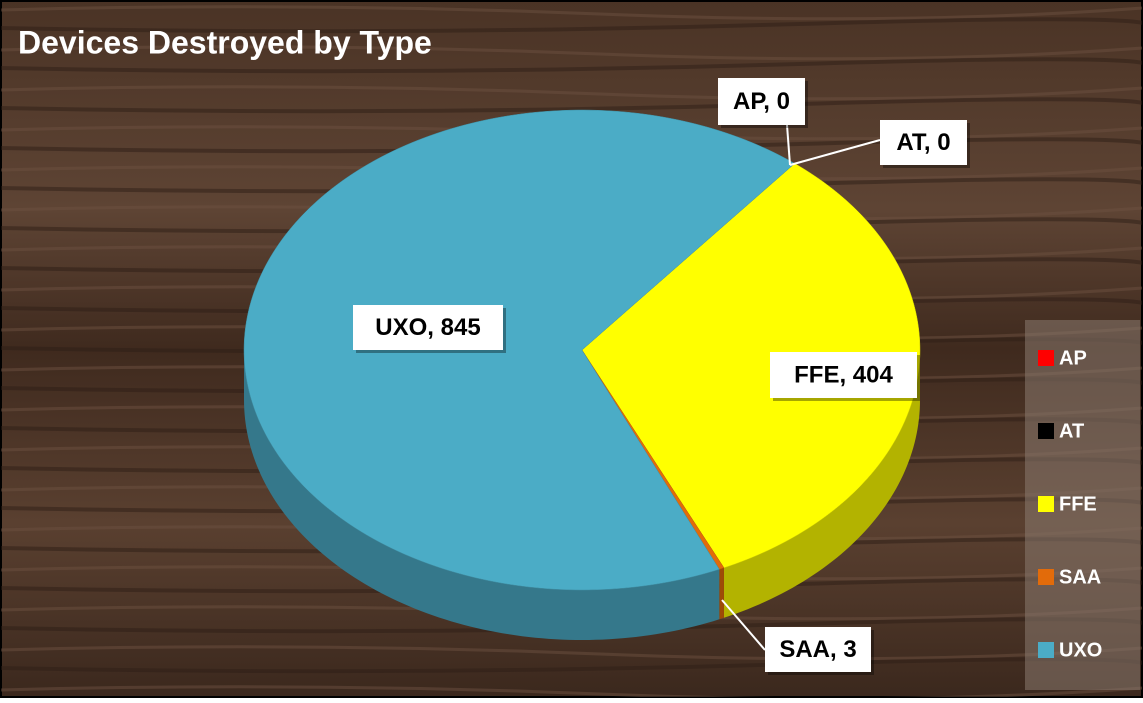 Image resolution: width=1143 pixels, height=703 pixels. I want to click on data-label: AT, 0, so click(923, 142).